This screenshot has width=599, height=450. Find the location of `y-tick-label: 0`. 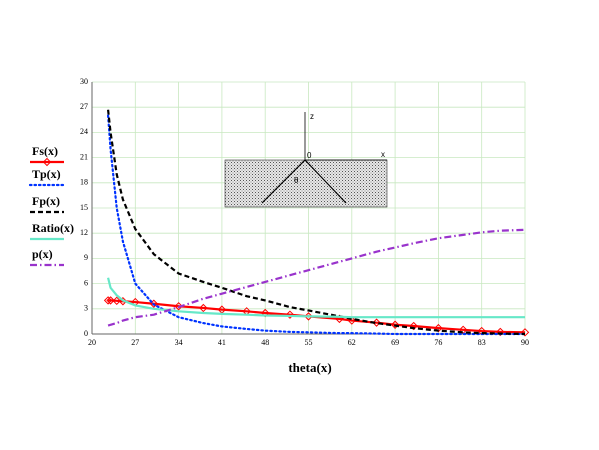

y-tick-label: 0 is located at coordinates (86, 333).